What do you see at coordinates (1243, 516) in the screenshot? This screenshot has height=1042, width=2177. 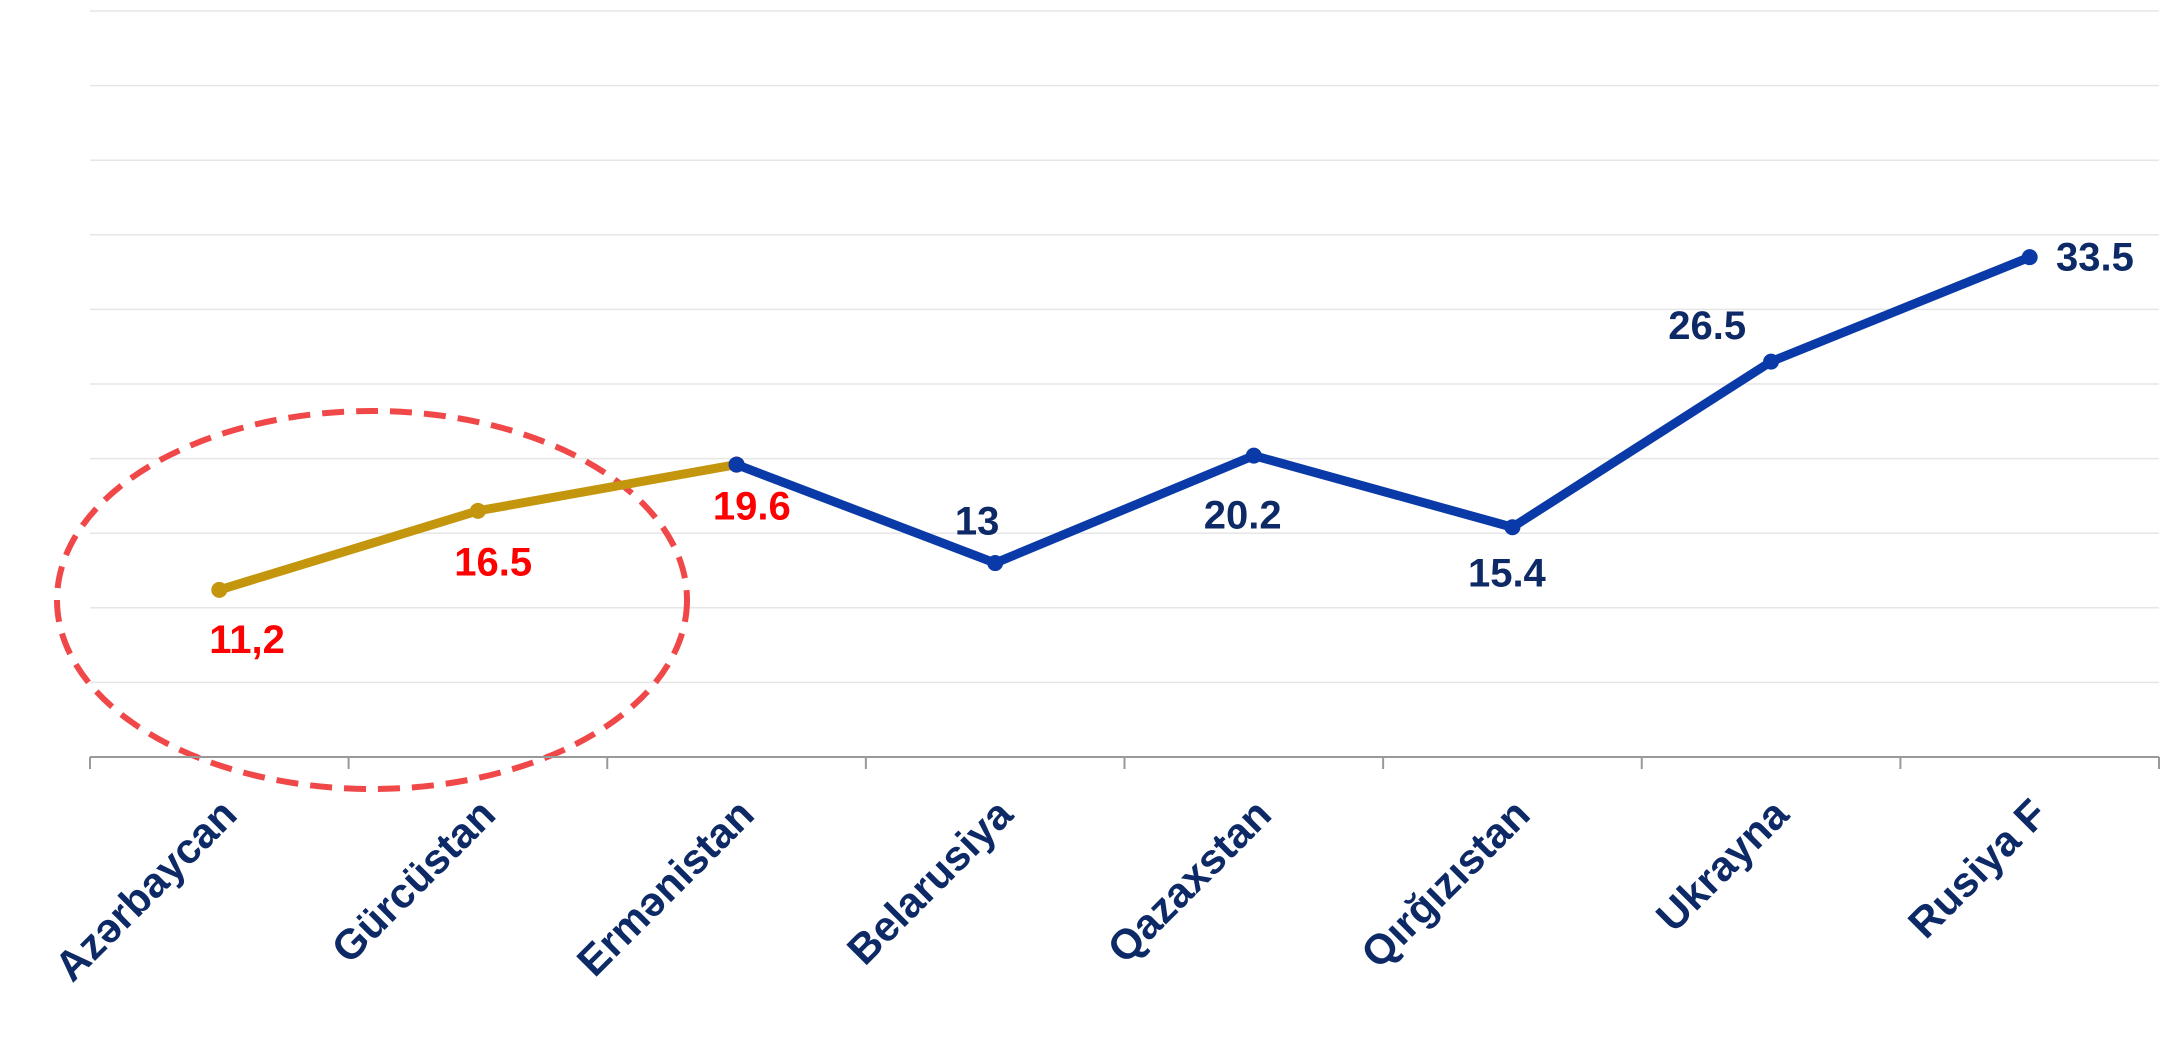 I see `data-label: 20.2` at bounding box center [1243, 516].